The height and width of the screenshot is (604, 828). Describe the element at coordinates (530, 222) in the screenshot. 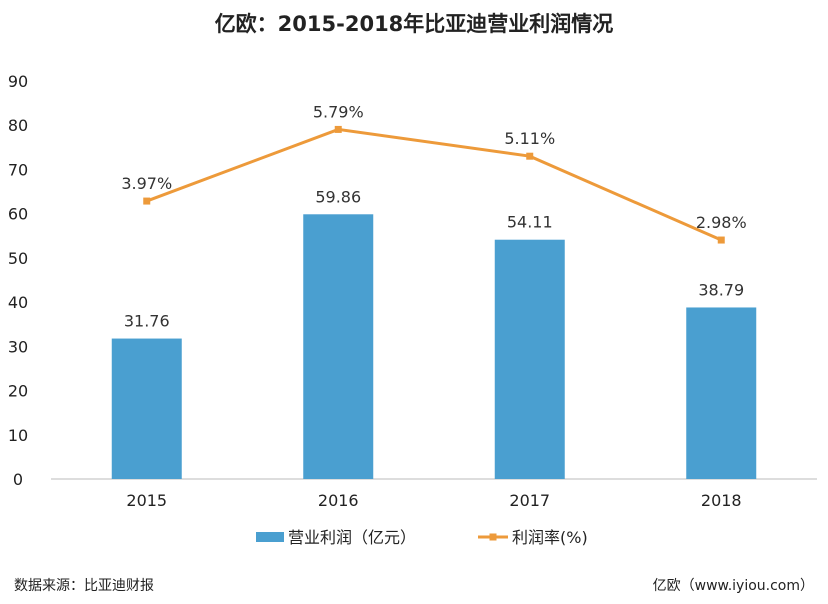

I see `bar-data-label: 54.11` at that location.